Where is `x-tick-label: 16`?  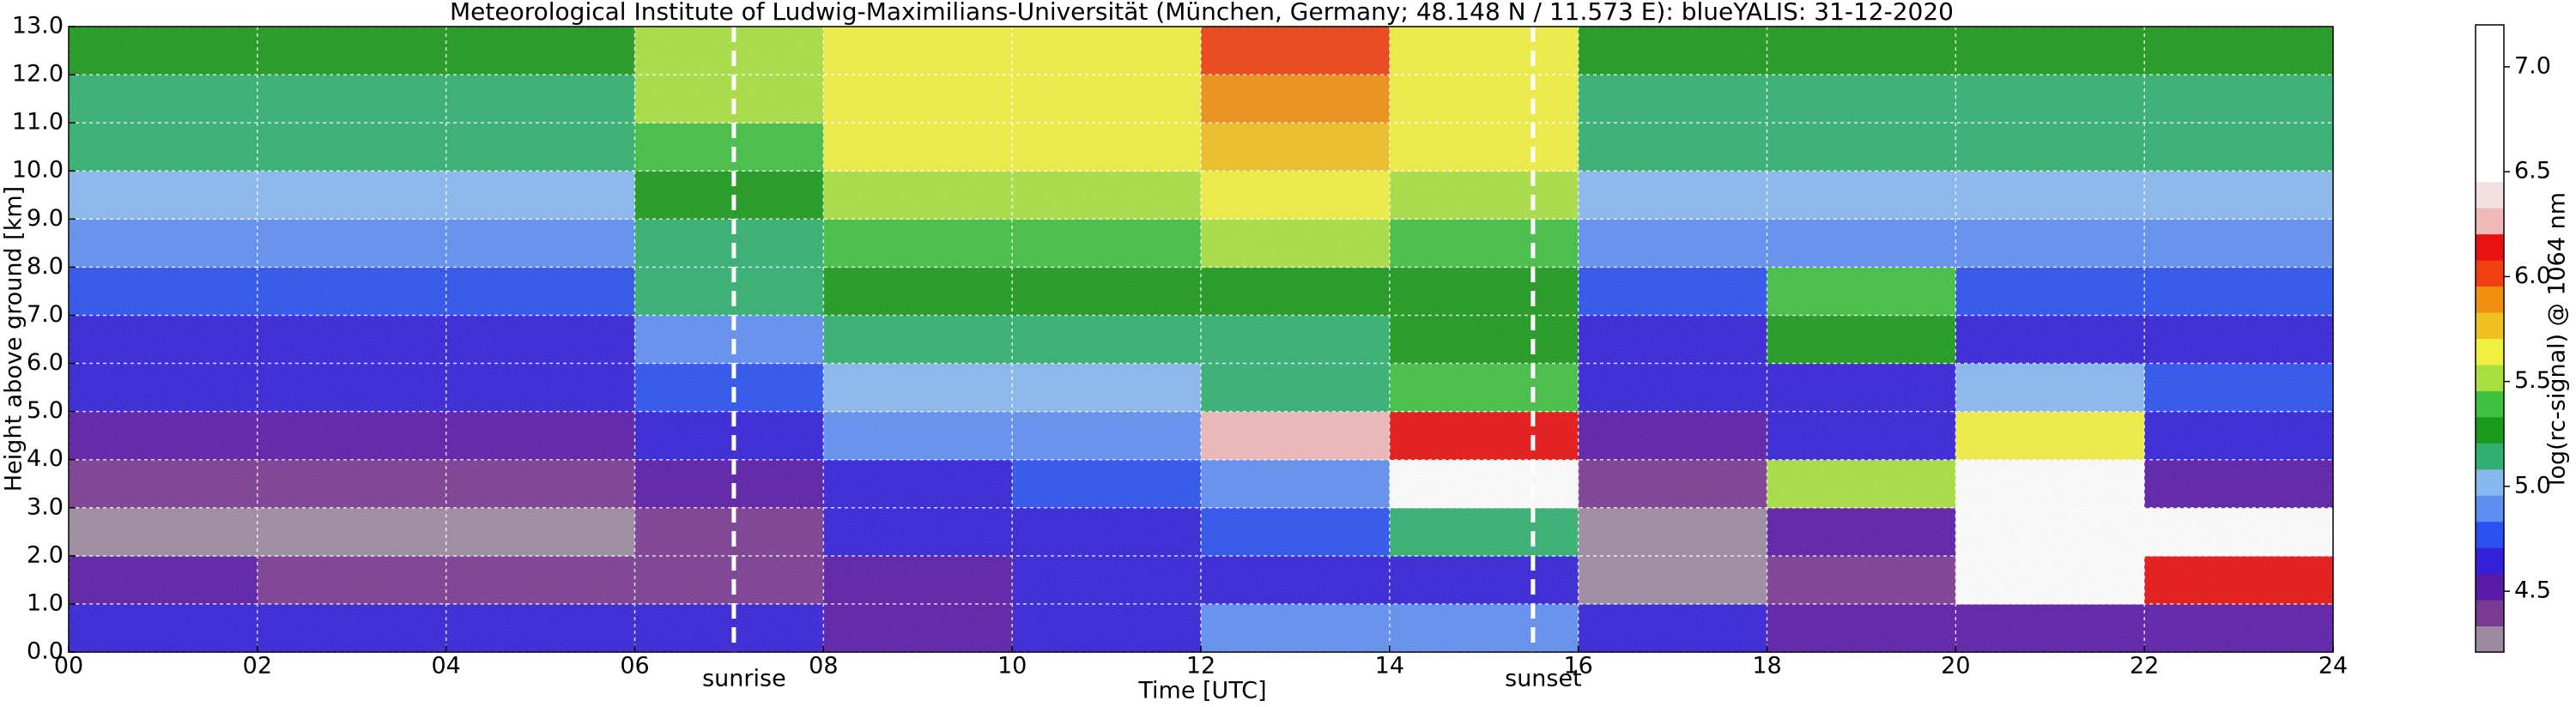 x-tick-label: 16 is located at coordinates (1577, 666).